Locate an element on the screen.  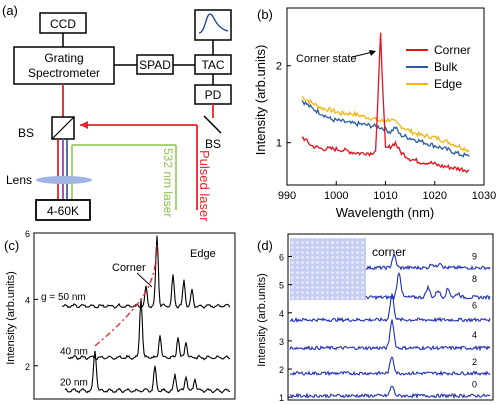
grating-spectrometer-box is located at coordinates (64, 65).